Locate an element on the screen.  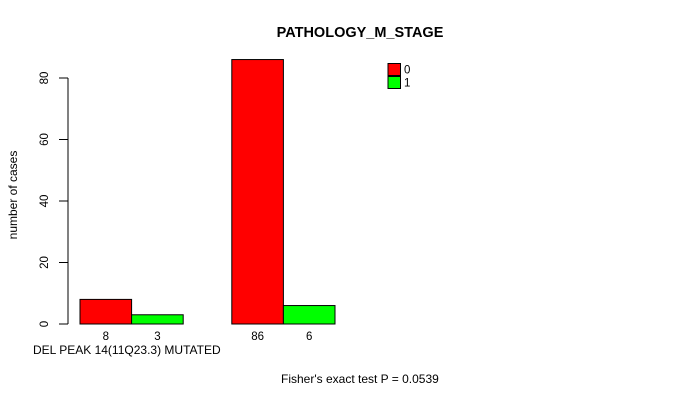
chart-title: PATHOLOGY_M_STAGE is located at coordinates (360, 33).